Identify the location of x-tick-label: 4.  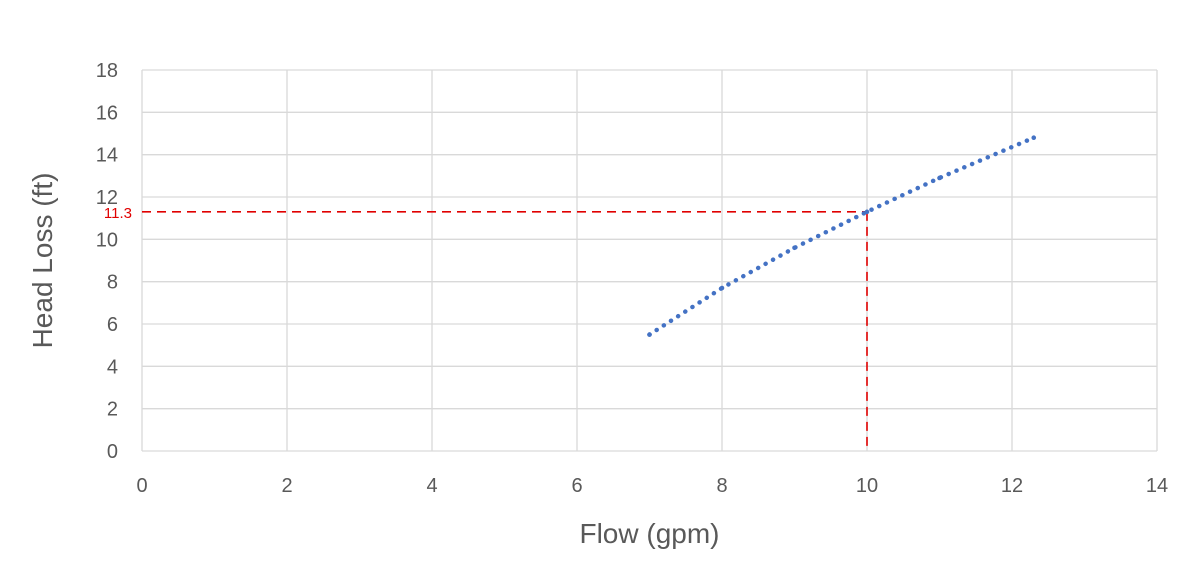
(431, 486).